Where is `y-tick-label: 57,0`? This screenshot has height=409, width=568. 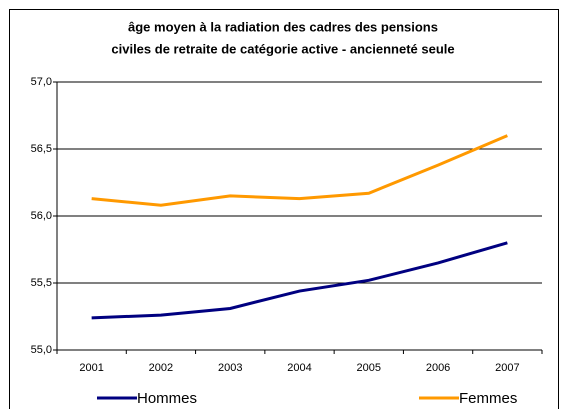
y-tick-label: 57,0 is located at coordinates (41, 82).